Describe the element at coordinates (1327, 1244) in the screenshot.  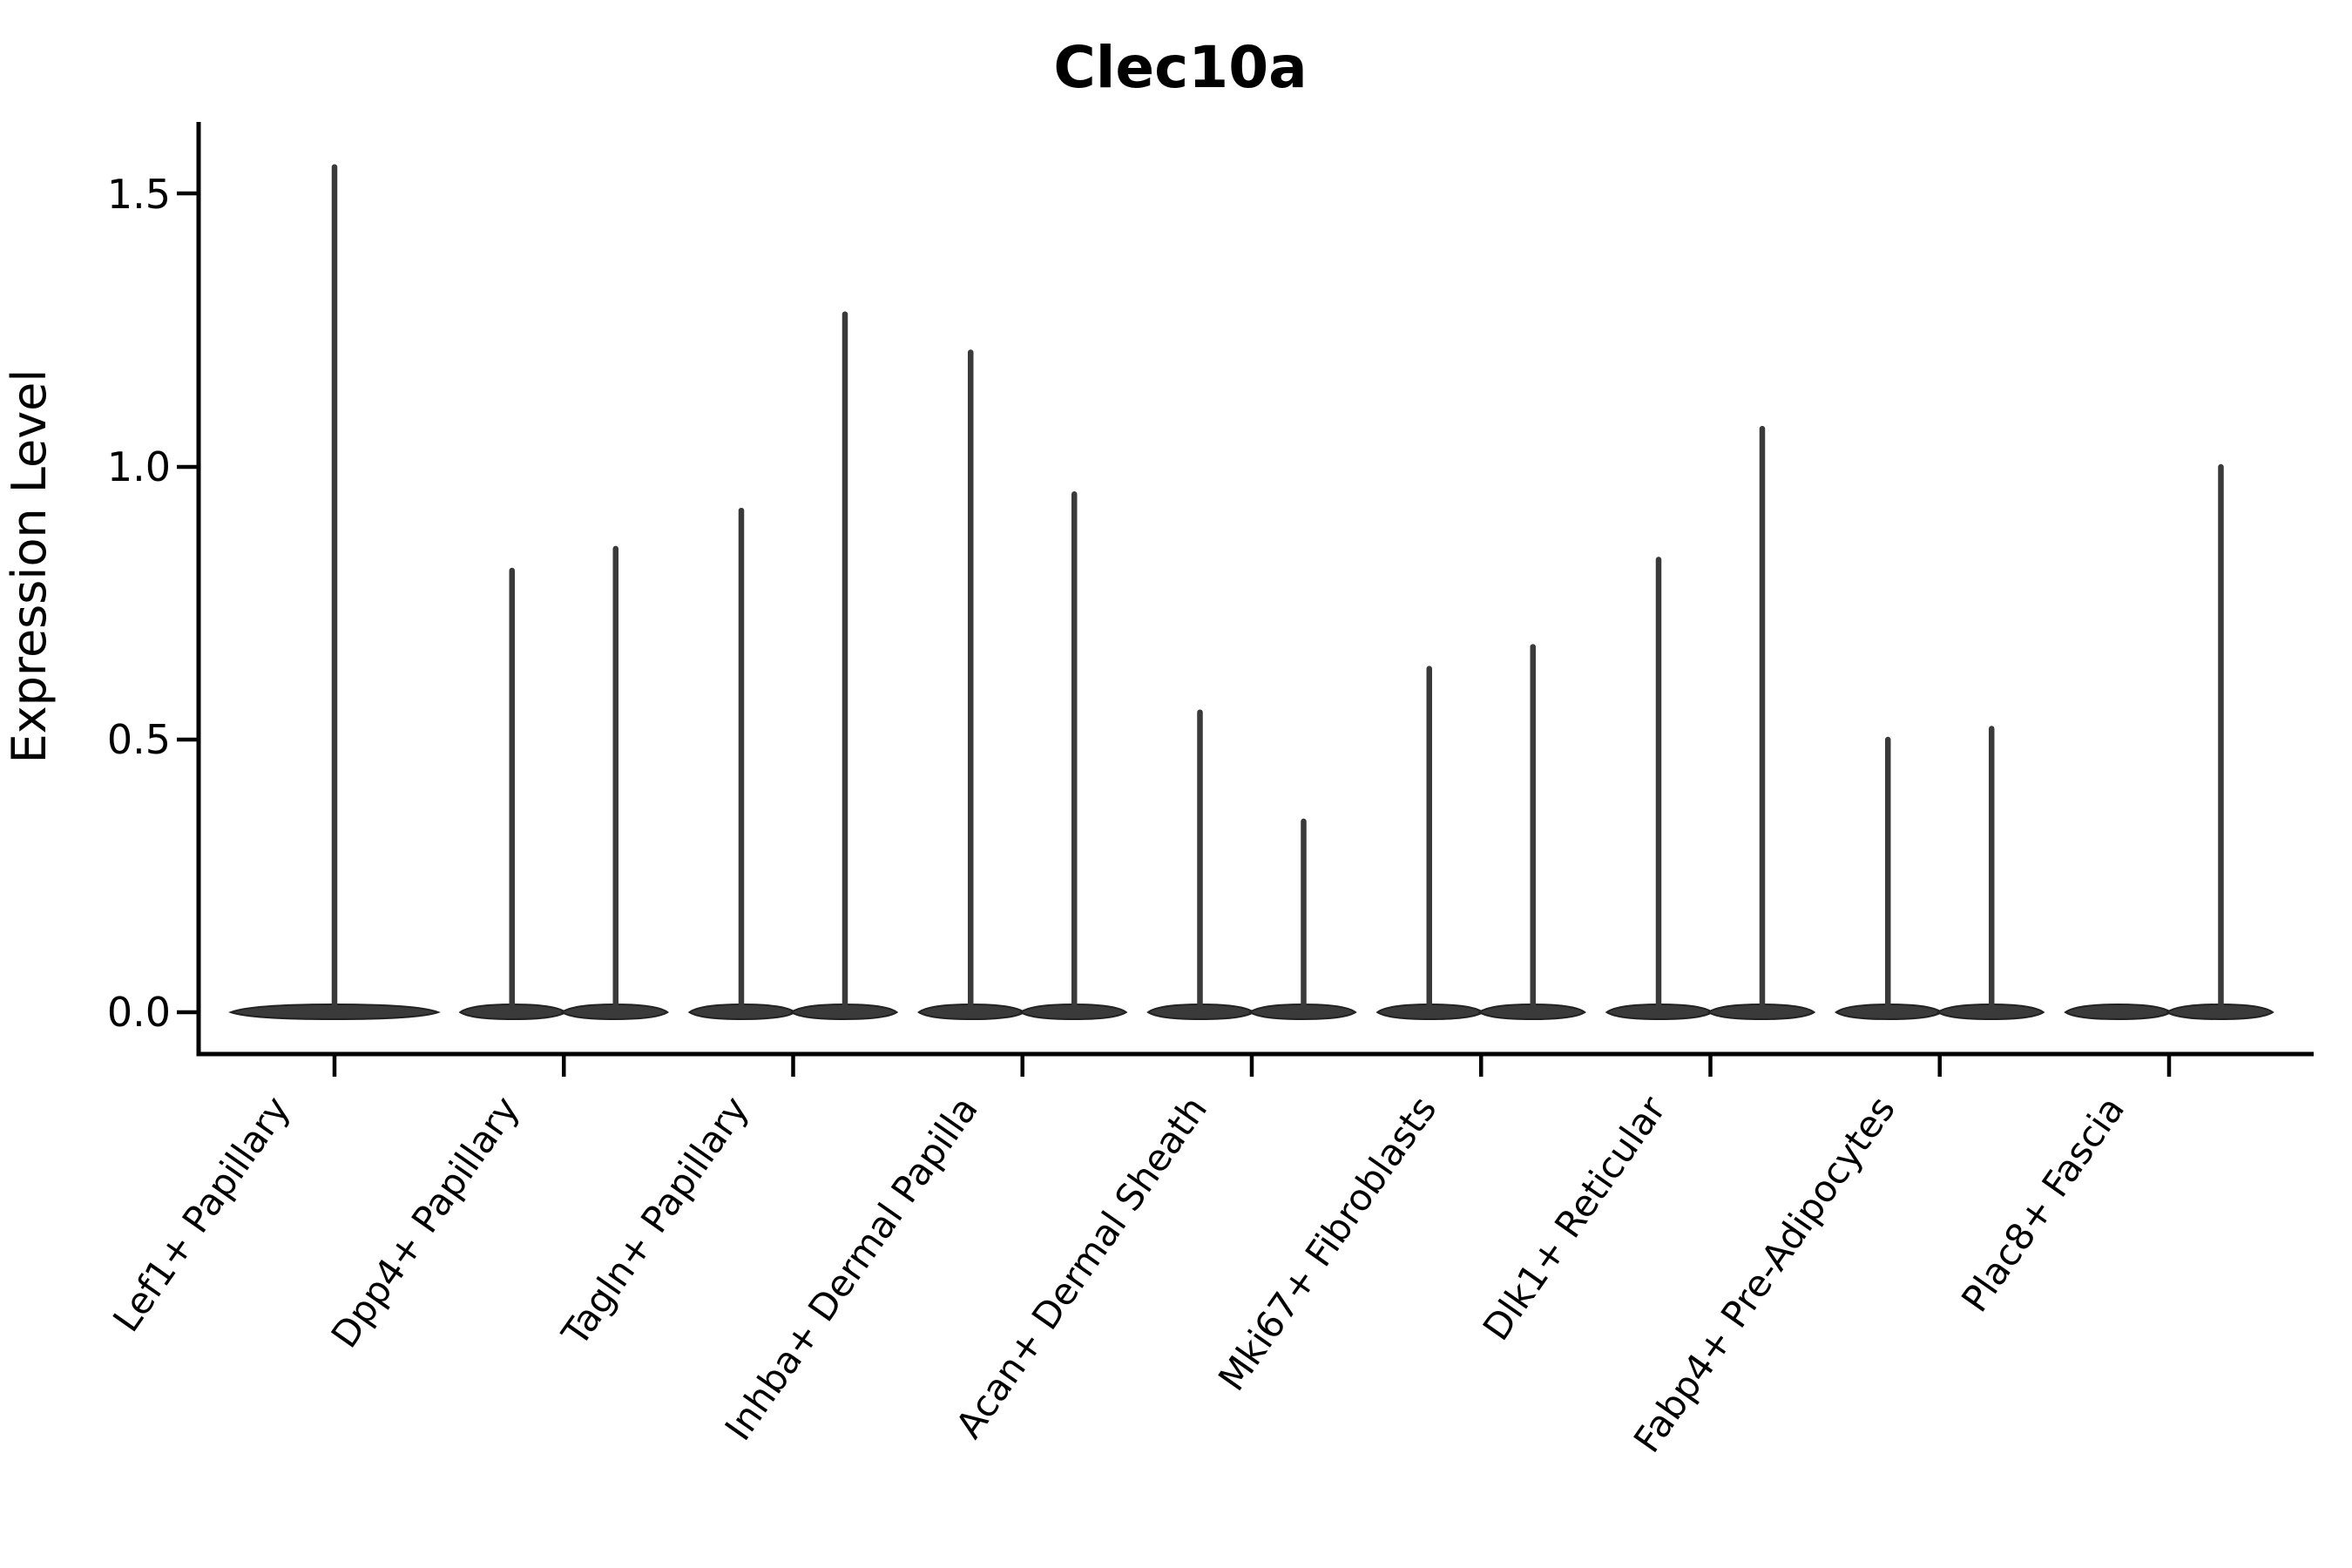
I see `x-tick-label-5: Mki67+ Fibroblasts` at that location.